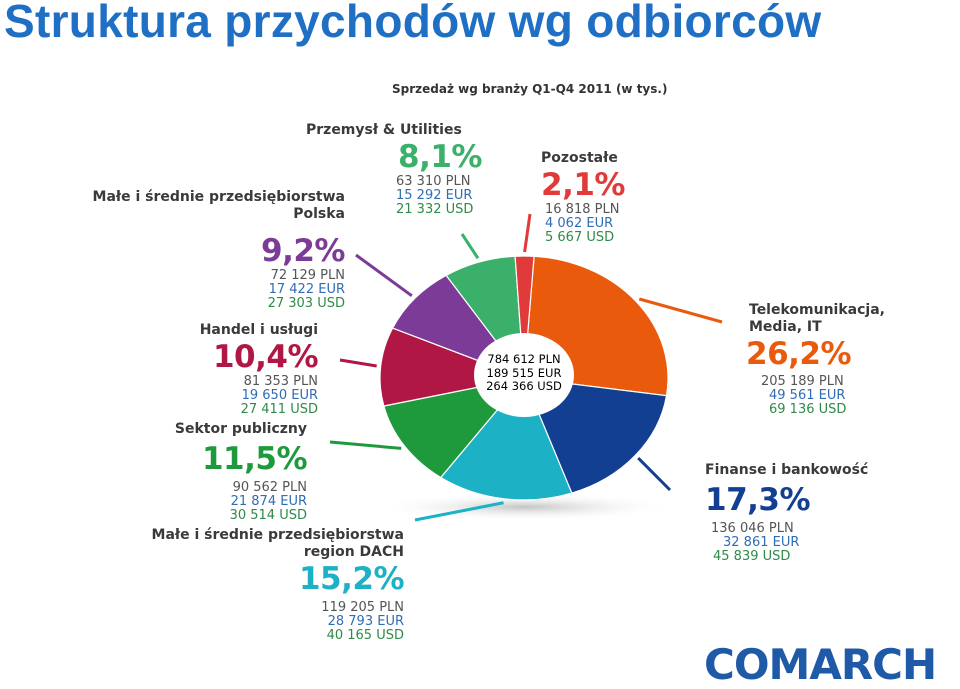 This screenshot has height=689, width=960. Describe the element at coordinates (506, 438) in the screenshot. I see `pie-slice-sme-dach` at that location.